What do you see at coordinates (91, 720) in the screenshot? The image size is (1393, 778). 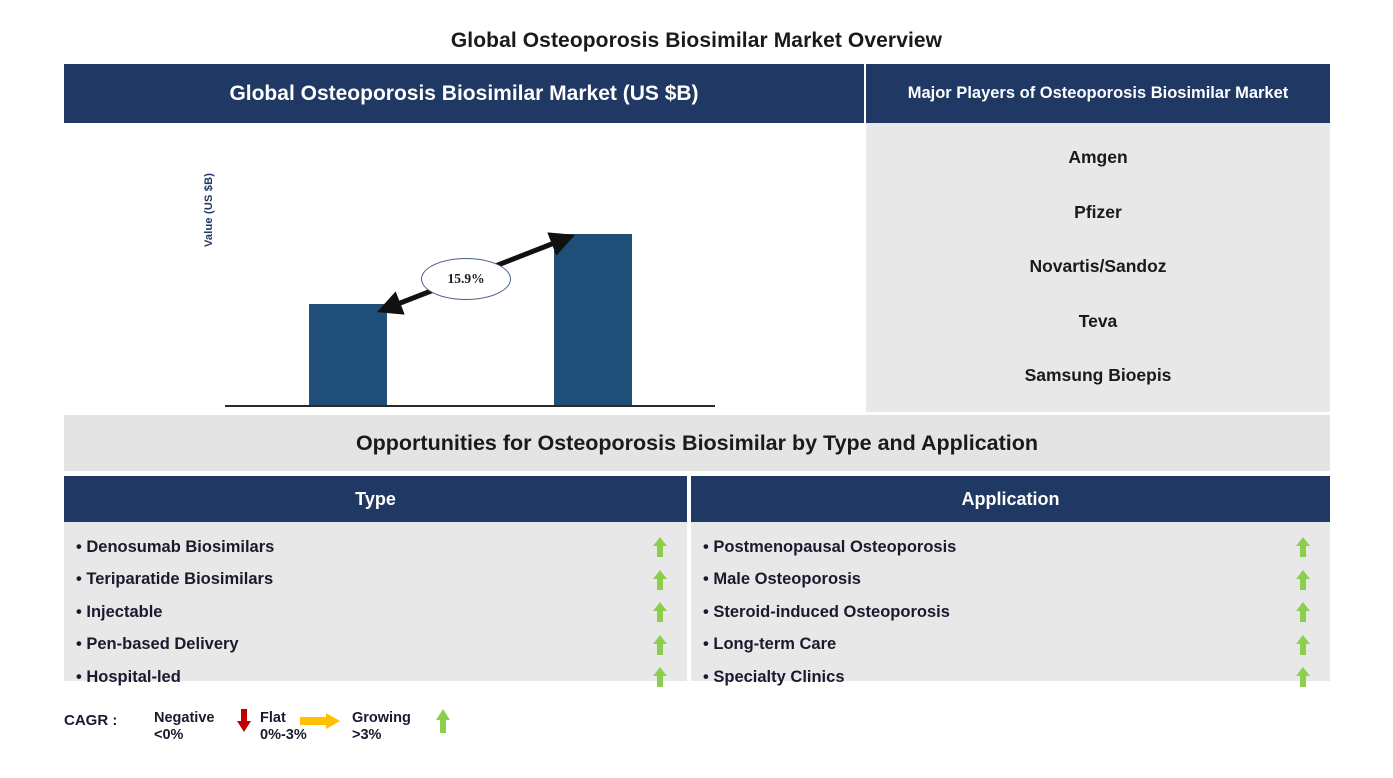 I see `legend-title: CAGR :` at bounding box center [91, 720].